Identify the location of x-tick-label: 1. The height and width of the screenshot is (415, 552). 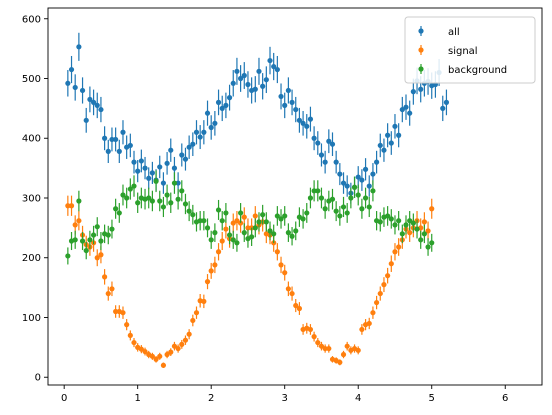
(137, 398).